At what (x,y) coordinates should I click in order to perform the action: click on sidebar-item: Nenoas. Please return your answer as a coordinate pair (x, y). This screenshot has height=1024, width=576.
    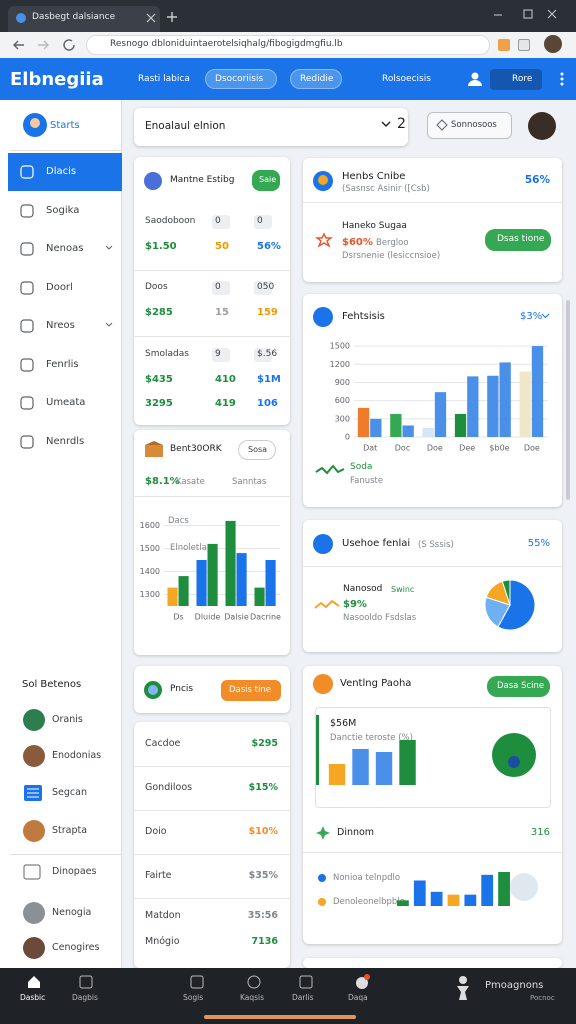
    Looking at the image, I should click on (65, 248).